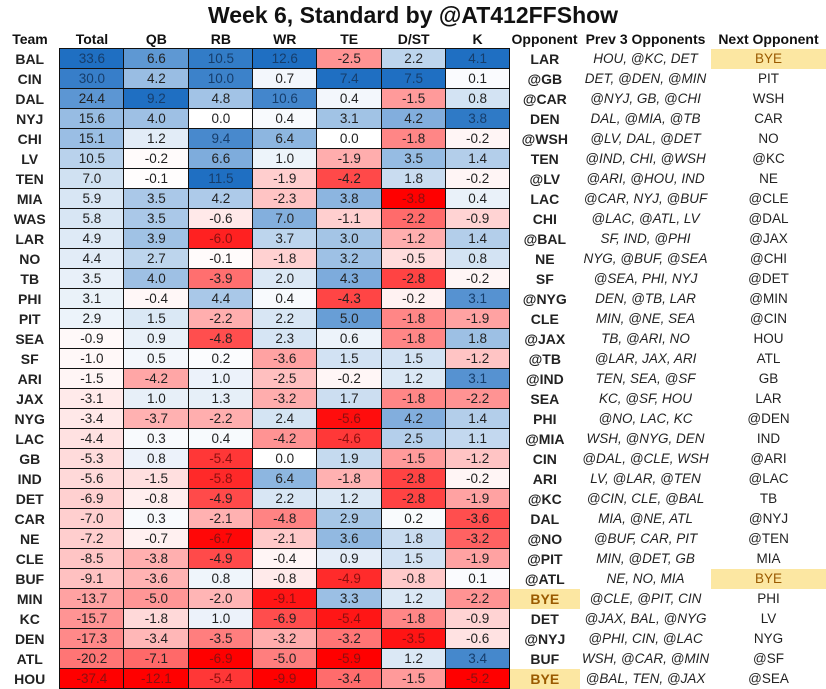  Describe the element at coordinates (413, 38) in the screenshot. I see `header-dst: D/ST` at that location.